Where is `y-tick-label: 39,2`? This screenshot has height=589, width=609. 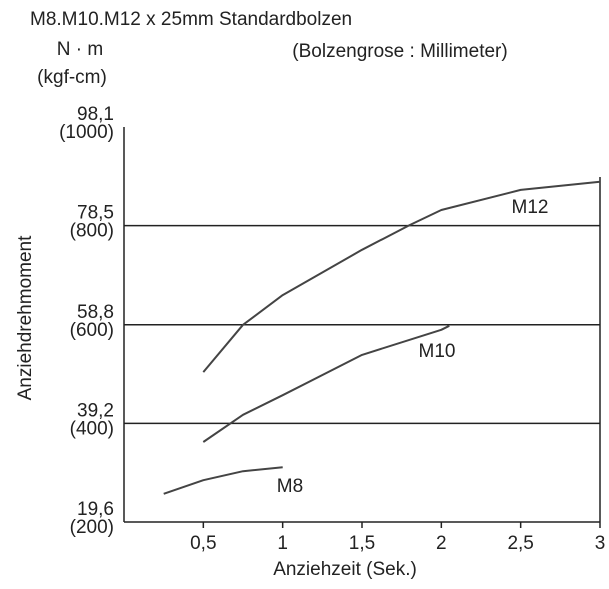
y-tick-label: 39,2 is located at coordinates (95, 410).